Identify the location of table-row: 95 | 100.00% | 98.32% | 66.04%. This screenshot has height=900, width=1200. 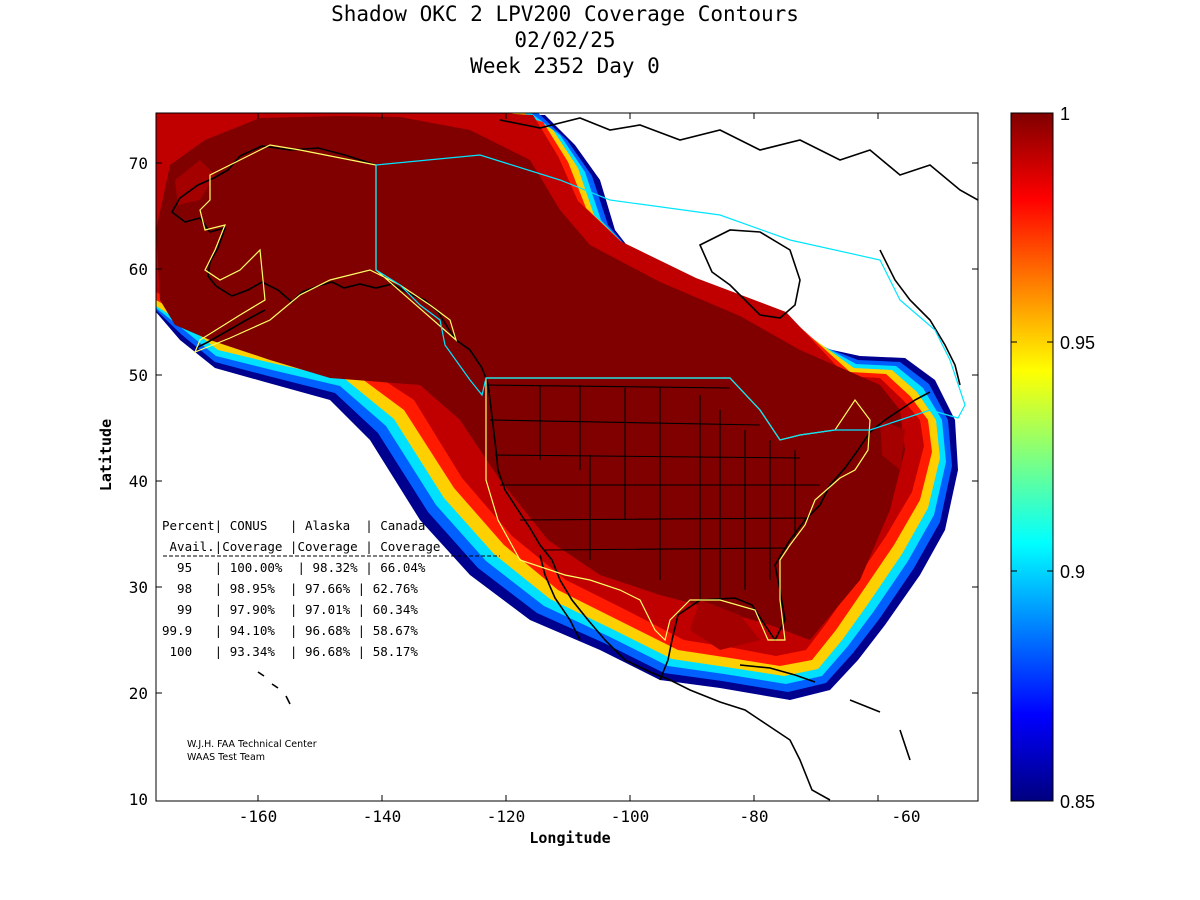
(294, 567).